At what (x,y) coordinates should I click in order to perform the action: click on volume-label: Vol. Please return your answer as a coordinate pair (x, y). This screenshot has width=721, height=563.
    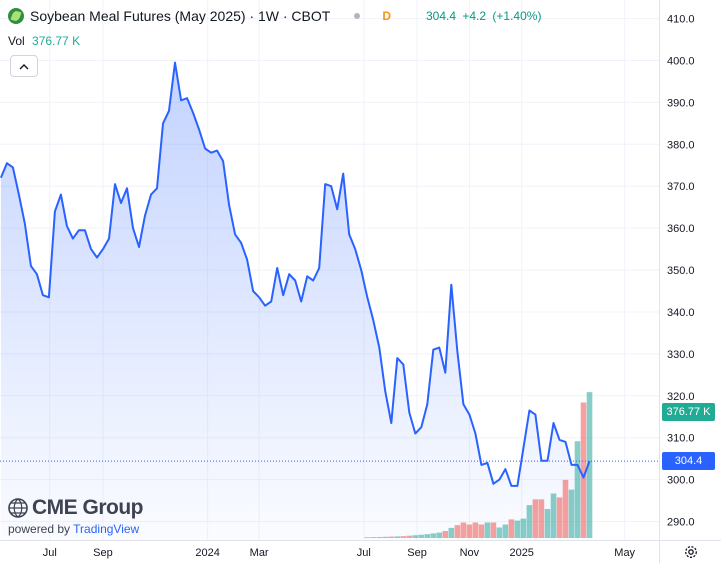
    Looking at the image, I should click on (16, 41).